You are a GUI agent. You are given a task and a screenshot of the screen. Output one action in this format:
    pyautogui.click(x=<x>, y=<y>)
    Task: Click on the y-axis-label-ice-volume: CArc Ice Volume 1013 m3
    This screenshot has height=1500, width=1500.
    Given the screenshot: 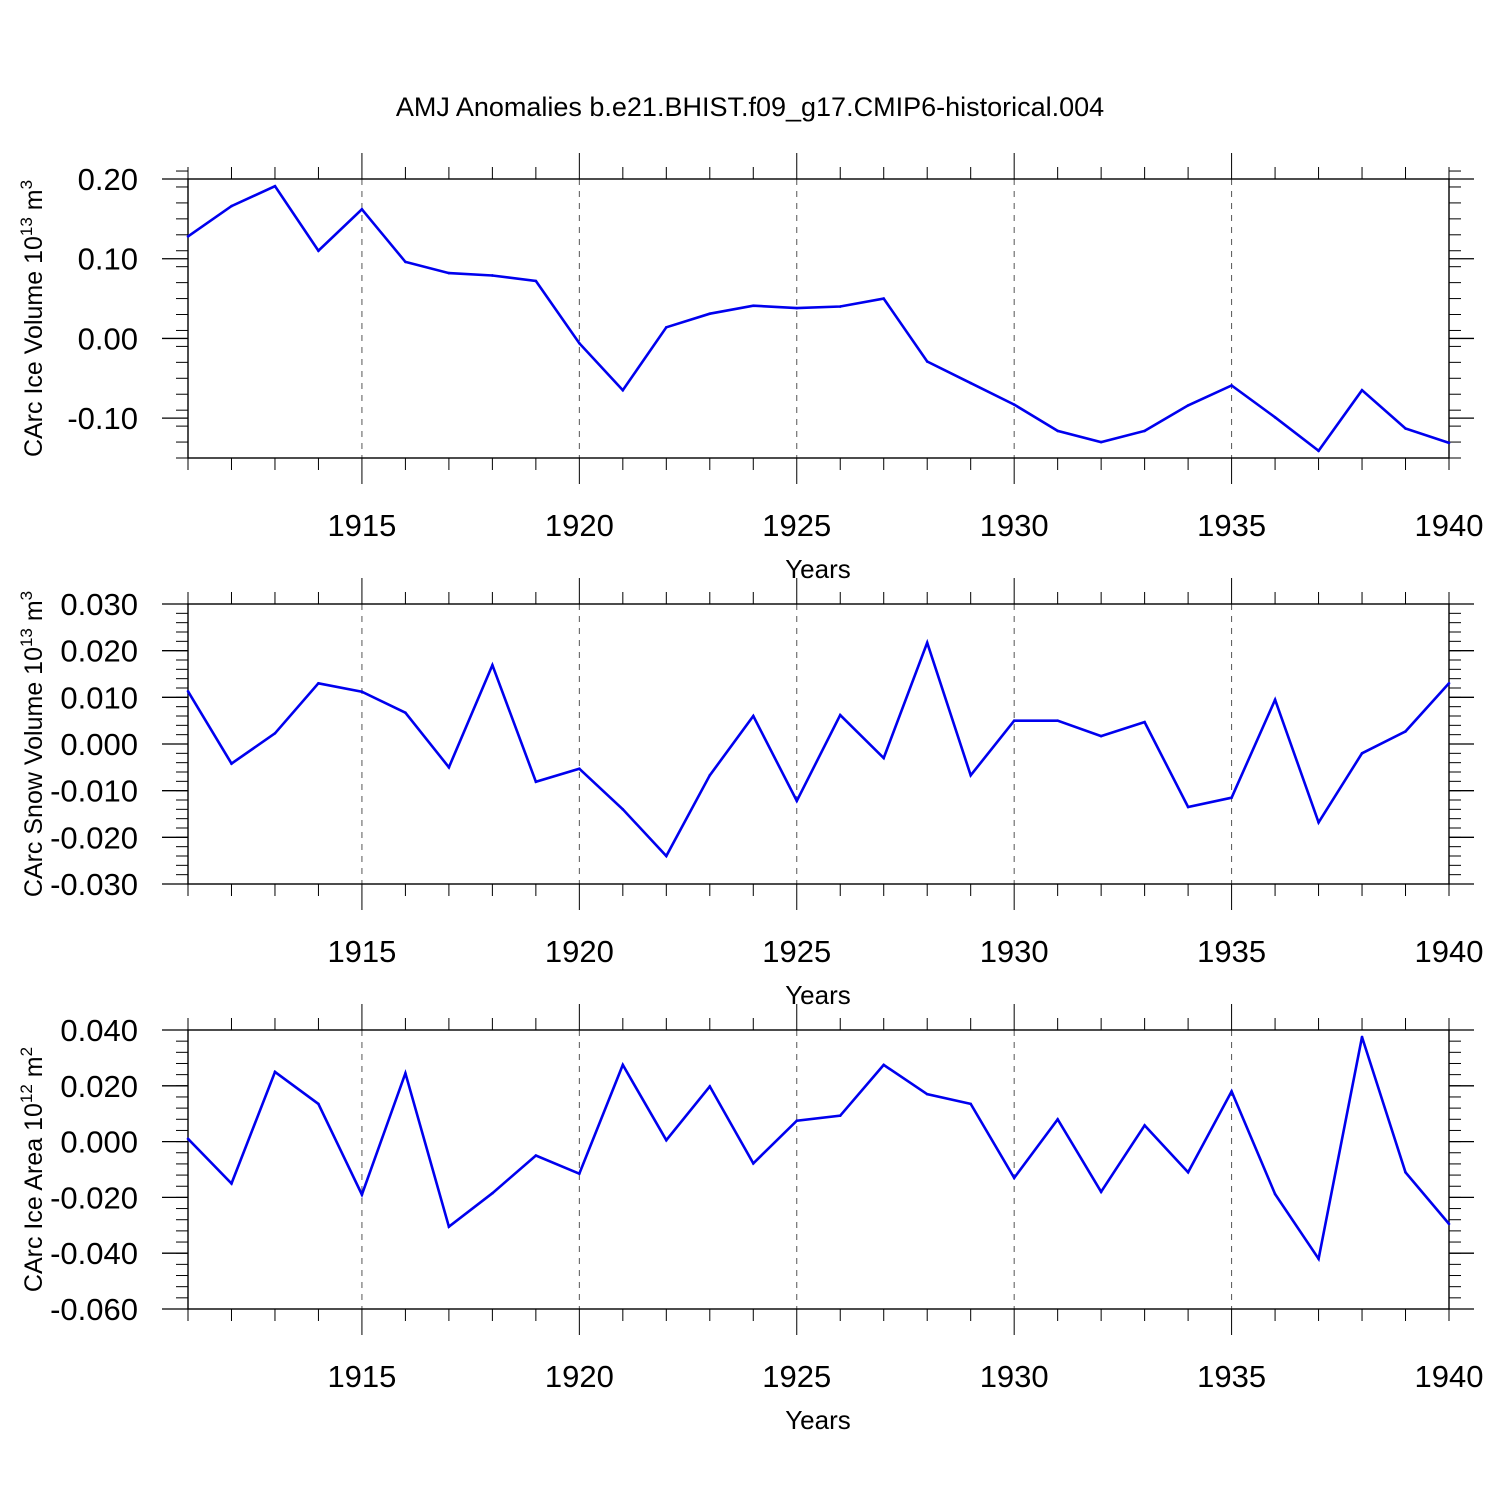 What is the action you would take?
    pyautogui.click(x=32, y=318)
    